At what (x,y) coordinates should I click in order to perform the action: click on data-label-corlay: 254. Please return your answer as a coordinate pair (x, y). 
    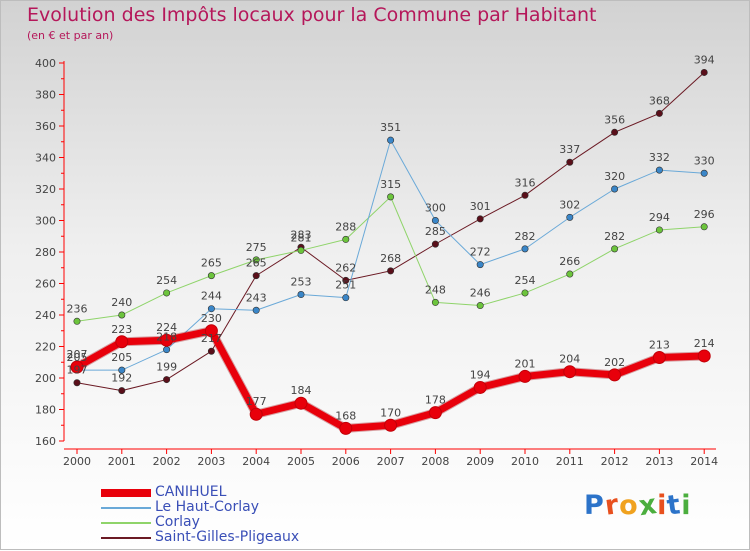
    Looking at the image, I should click on (166, 280).